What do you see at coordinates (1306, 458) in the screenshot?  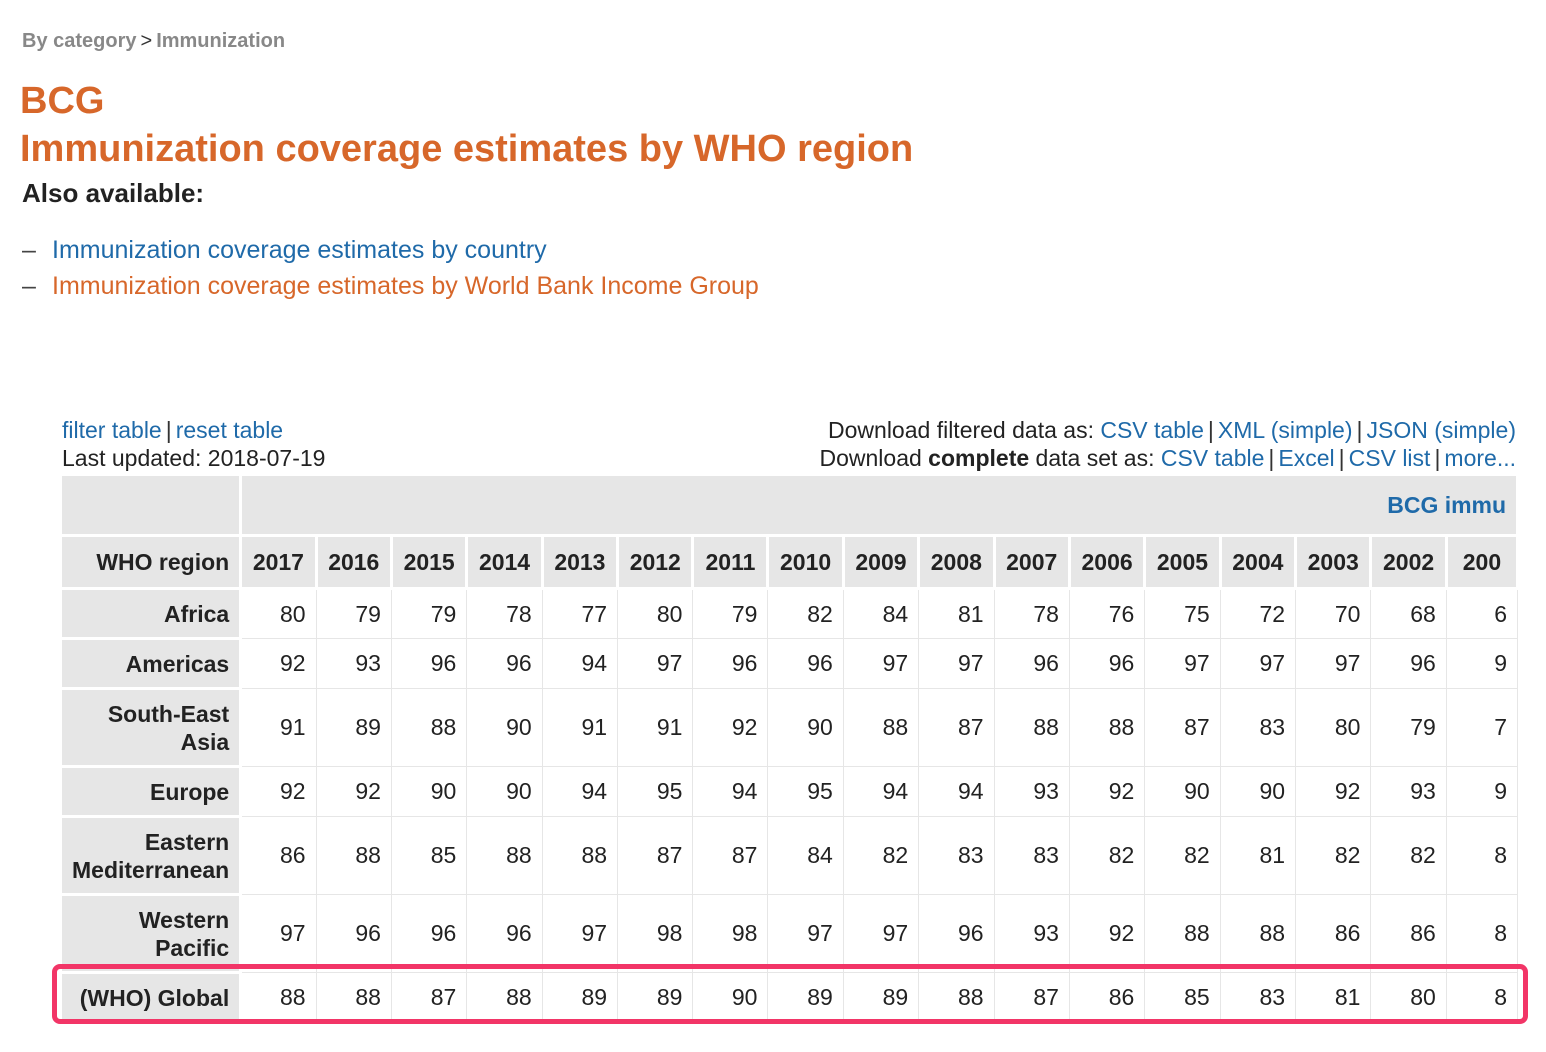 I see `download-complete-excel-link: Excel` at bounding box center [1306, 458].